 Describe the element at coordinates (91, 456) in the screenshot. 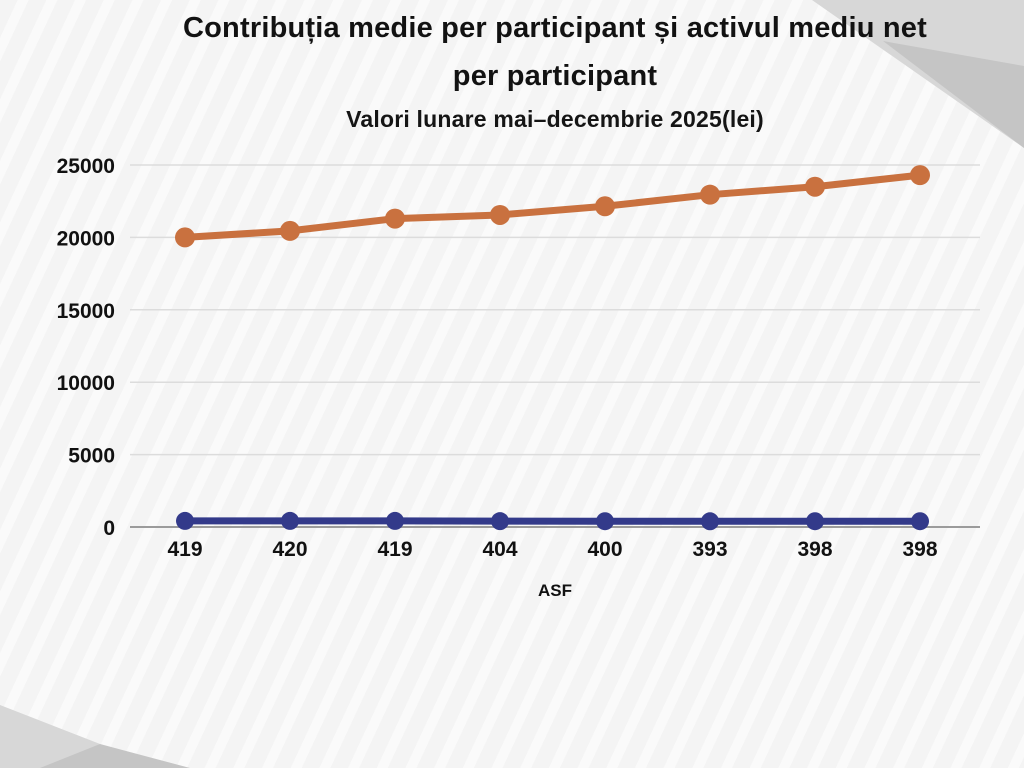

I see `y-axis-tick-label: 5000` at that location.